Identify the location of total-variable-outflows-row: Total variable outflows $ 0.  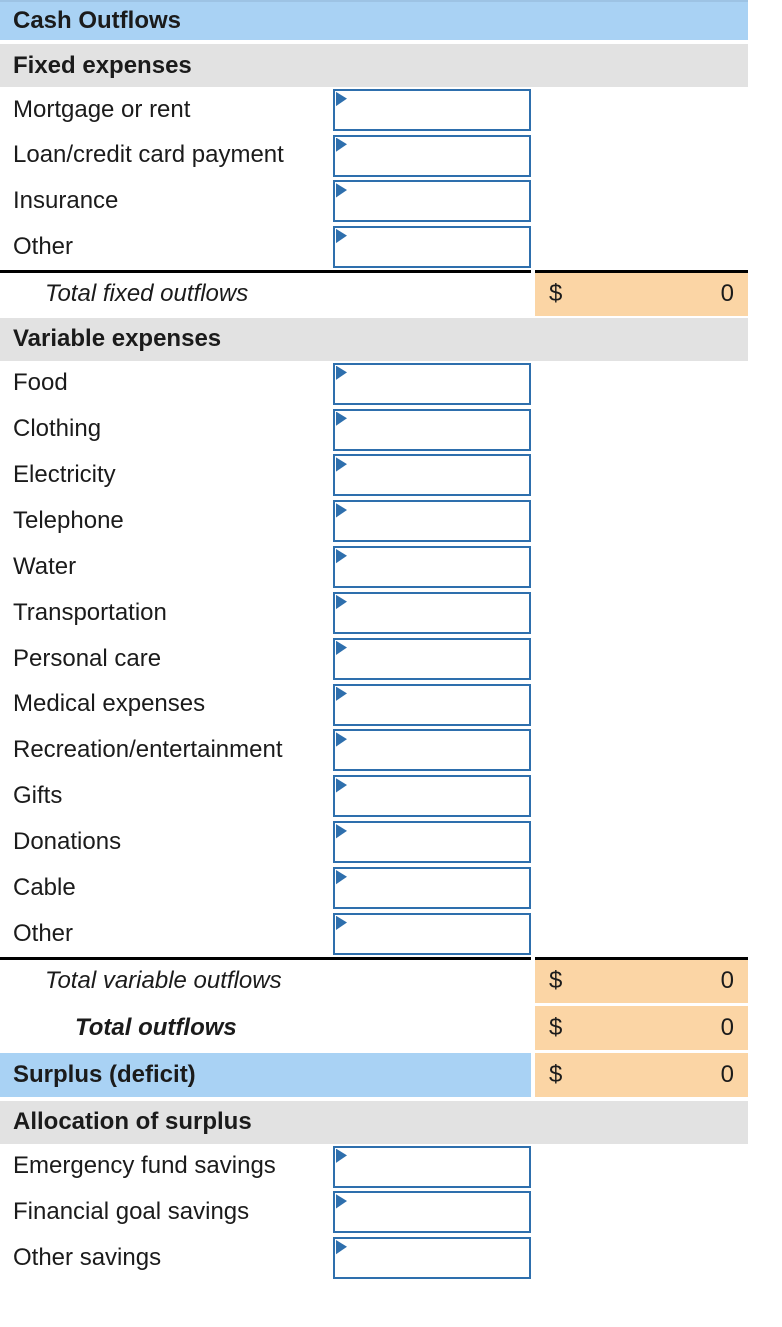
(391, 979).